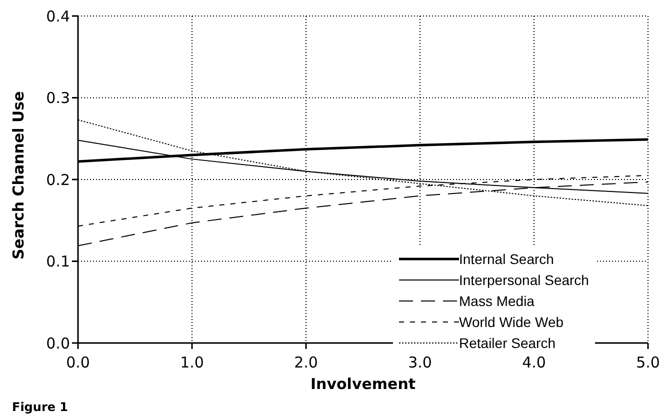 This screenshot has height=417, width=670. I want to click on y-tick-label: 0.0, so click(58, 343).